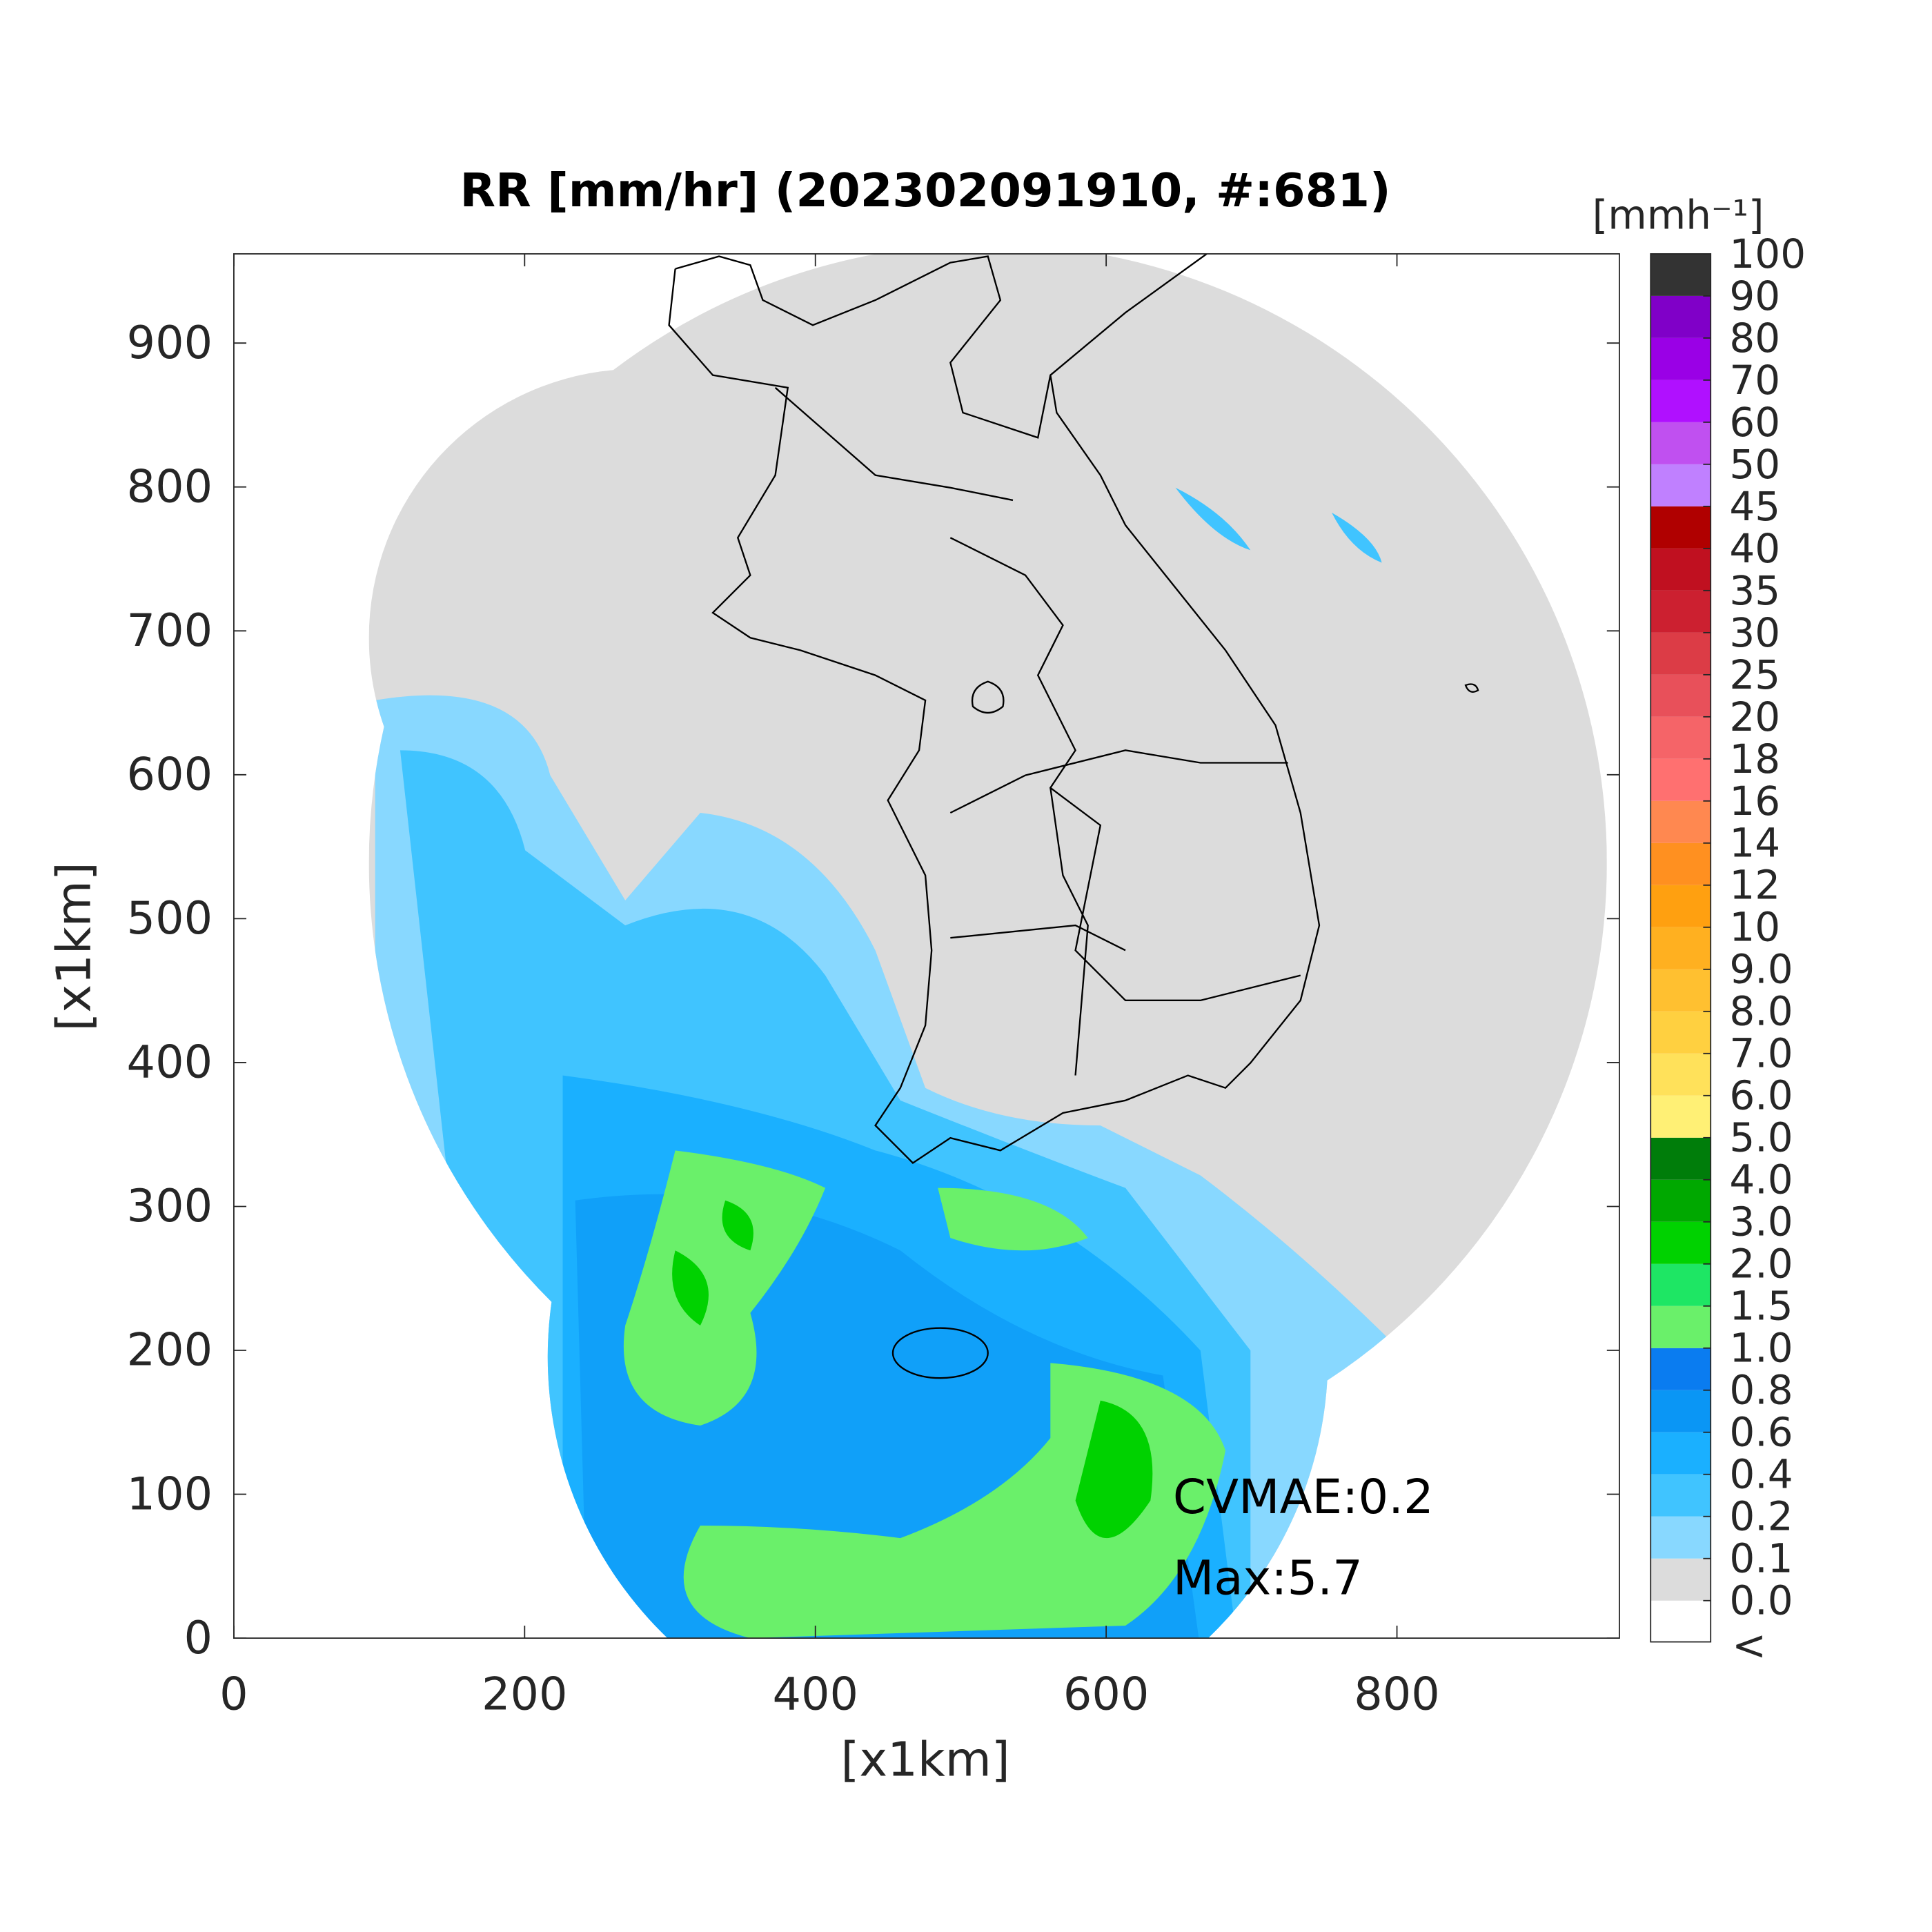  Describe the element at coordinates (1754, 590) in the screenshot. I see `colorbar-tick-label: 35` at that location.